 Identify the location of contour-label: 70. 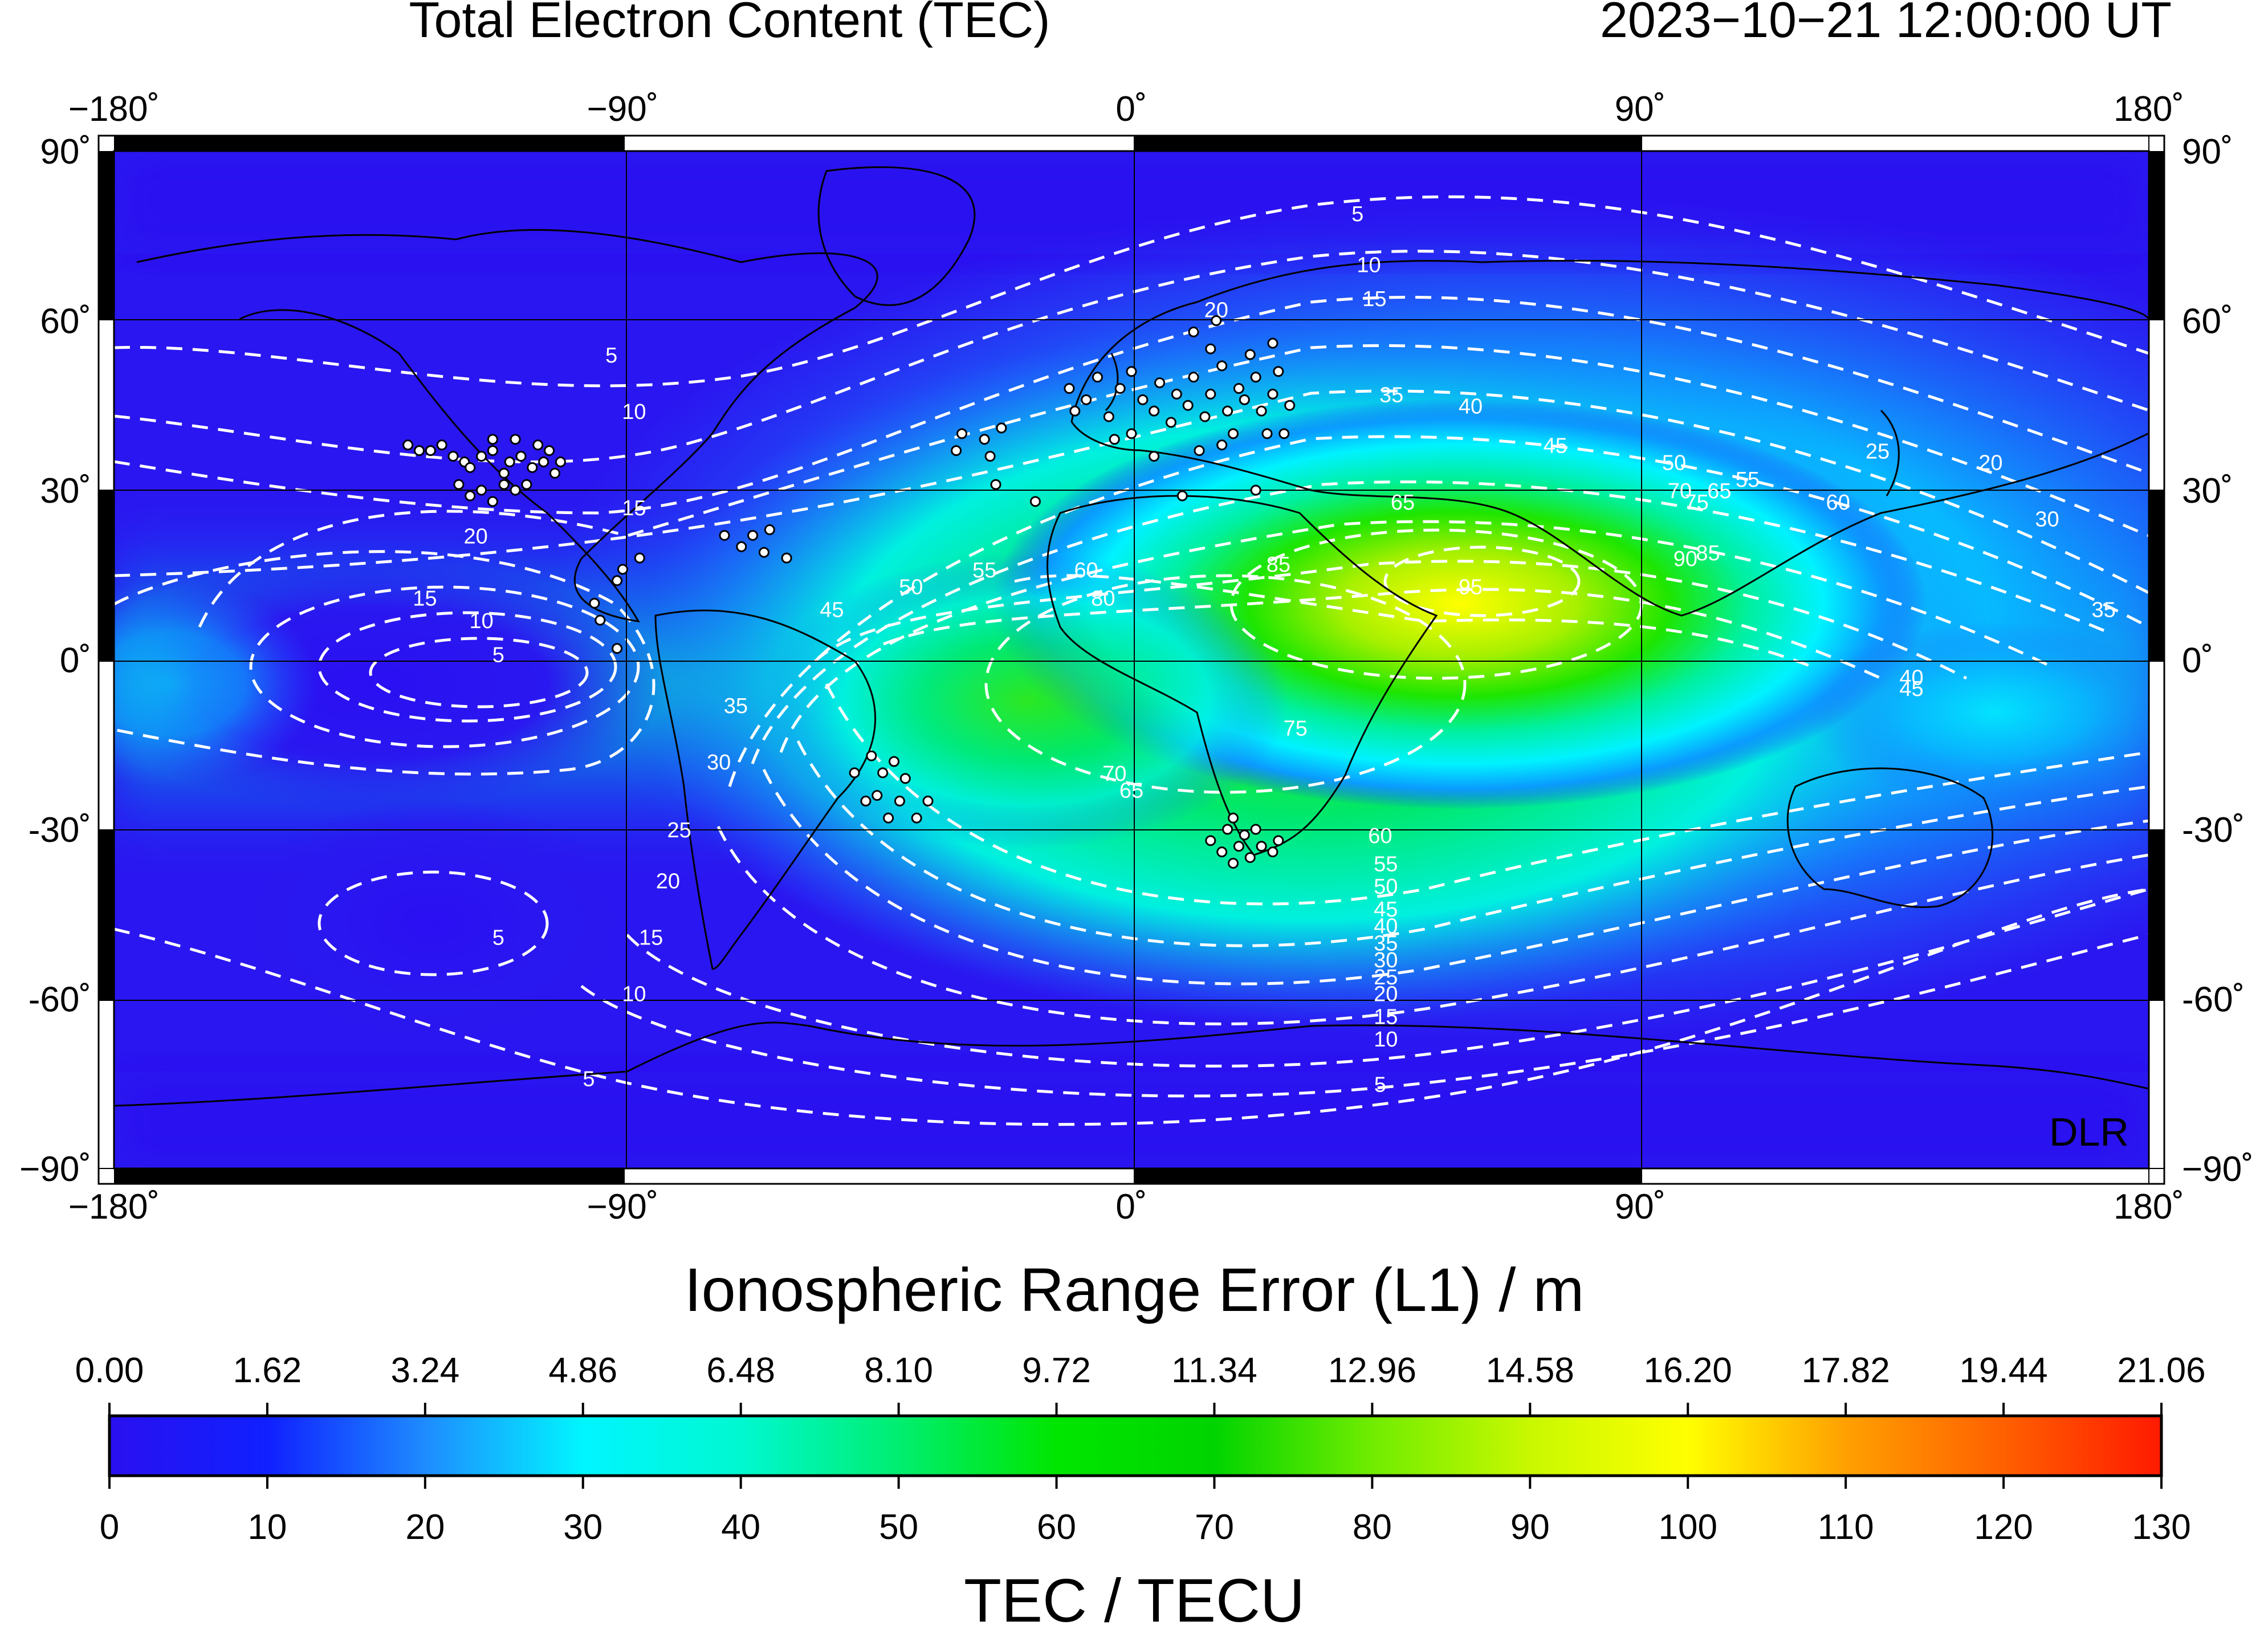
(1680, 491).